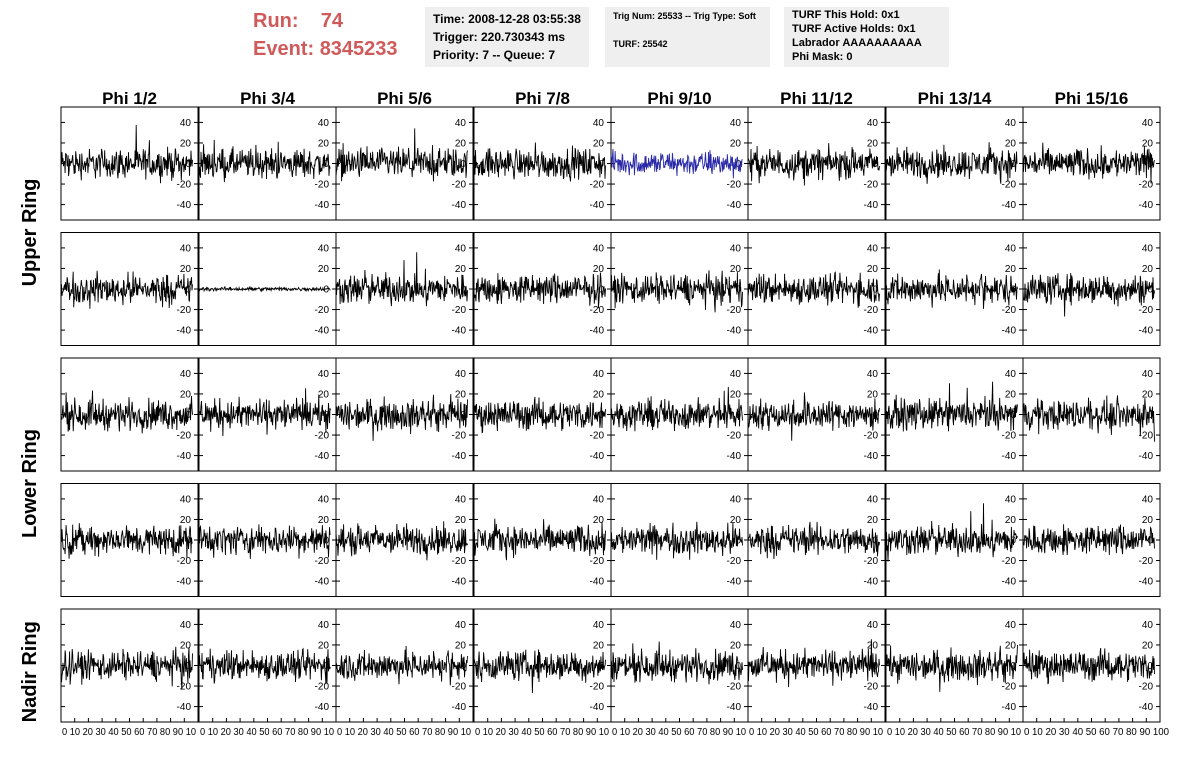 The height and width of the screenshot is (772, 1196). I want to click on event-value: 8345233, so click(358, 49).